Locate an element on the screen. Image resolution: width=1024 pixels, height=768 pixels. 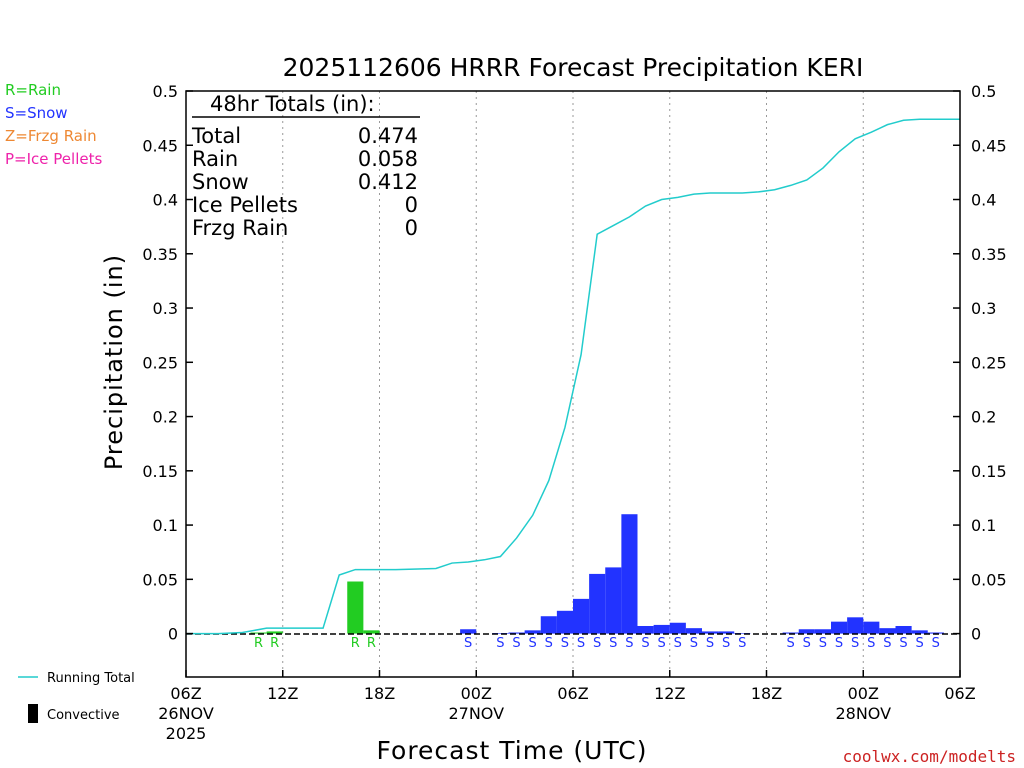
y-axis-left: 0 0.05 0.1 0.15 0.2 0.25 0.3 0.35 0.4 0.45 0.5 is located at coordinates (167, 363).